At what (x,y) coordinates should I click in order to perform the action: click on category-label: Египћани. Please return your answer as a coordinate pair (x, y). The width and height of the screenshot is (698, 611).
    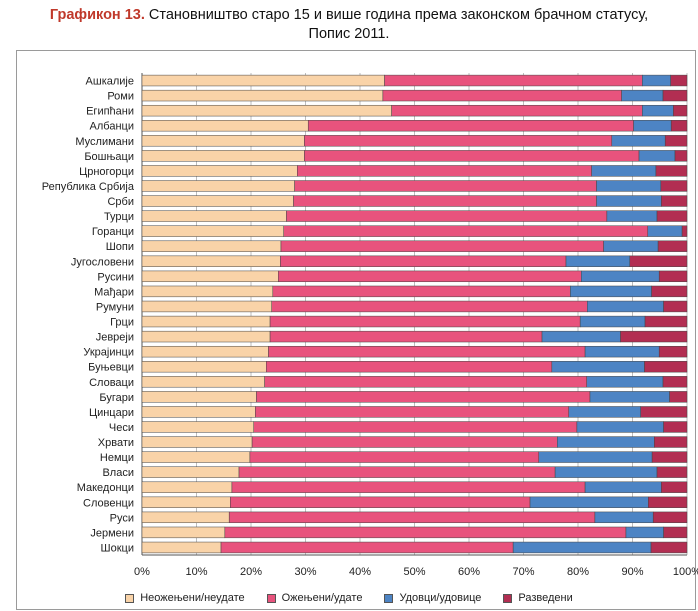
    Looking at the image, I should click on (110, 112).